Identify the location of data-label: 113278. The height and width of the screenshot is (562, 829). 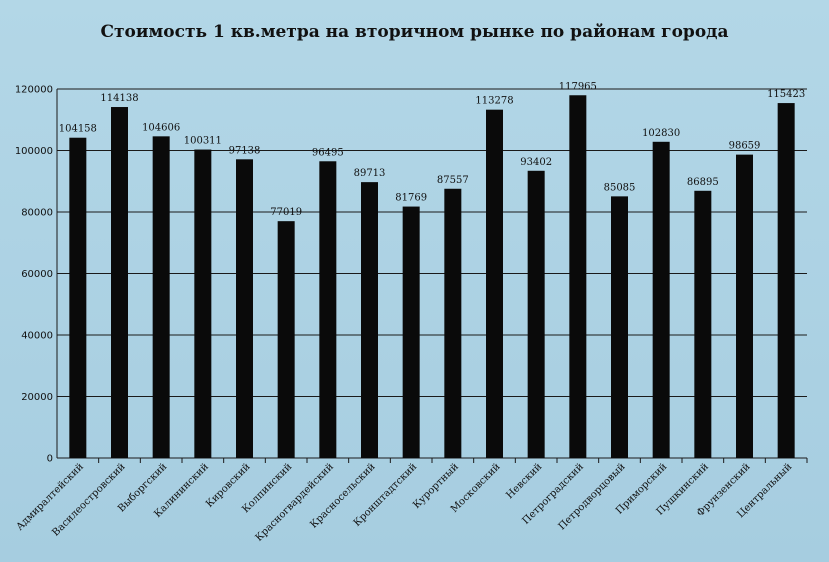
(494, 101).